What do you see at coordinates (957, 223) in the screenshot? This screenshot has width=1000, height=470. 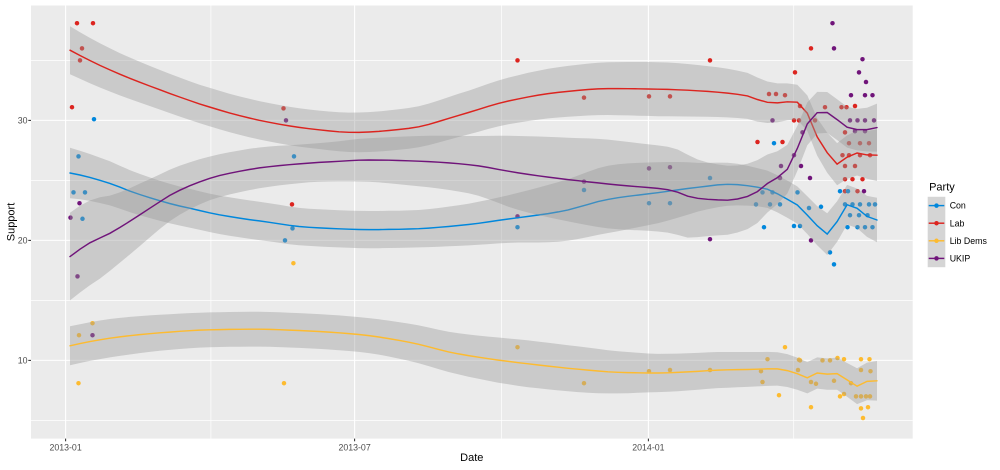 I see `svg-text: Lab` at bounding box center [957, 223].